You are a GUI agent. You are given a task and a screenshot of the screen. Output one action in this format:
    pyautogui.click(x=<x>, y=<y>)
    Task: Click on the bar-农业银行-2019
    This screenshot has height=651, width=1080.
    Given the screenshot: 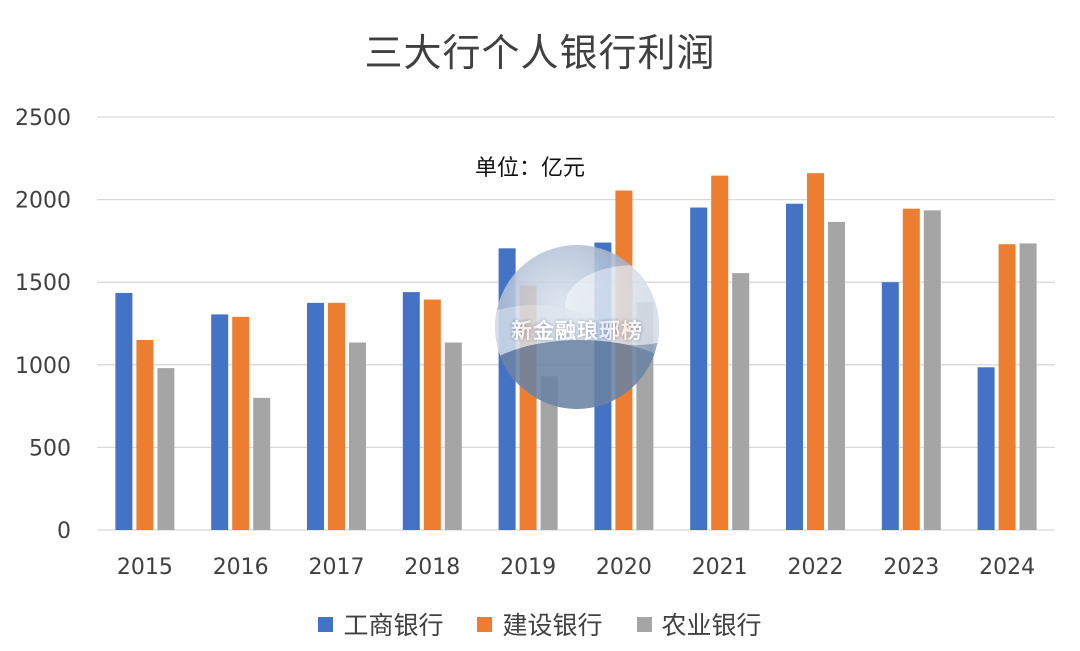 What is the action you would take?
    pyautogui.click(x=549, y=453)
    